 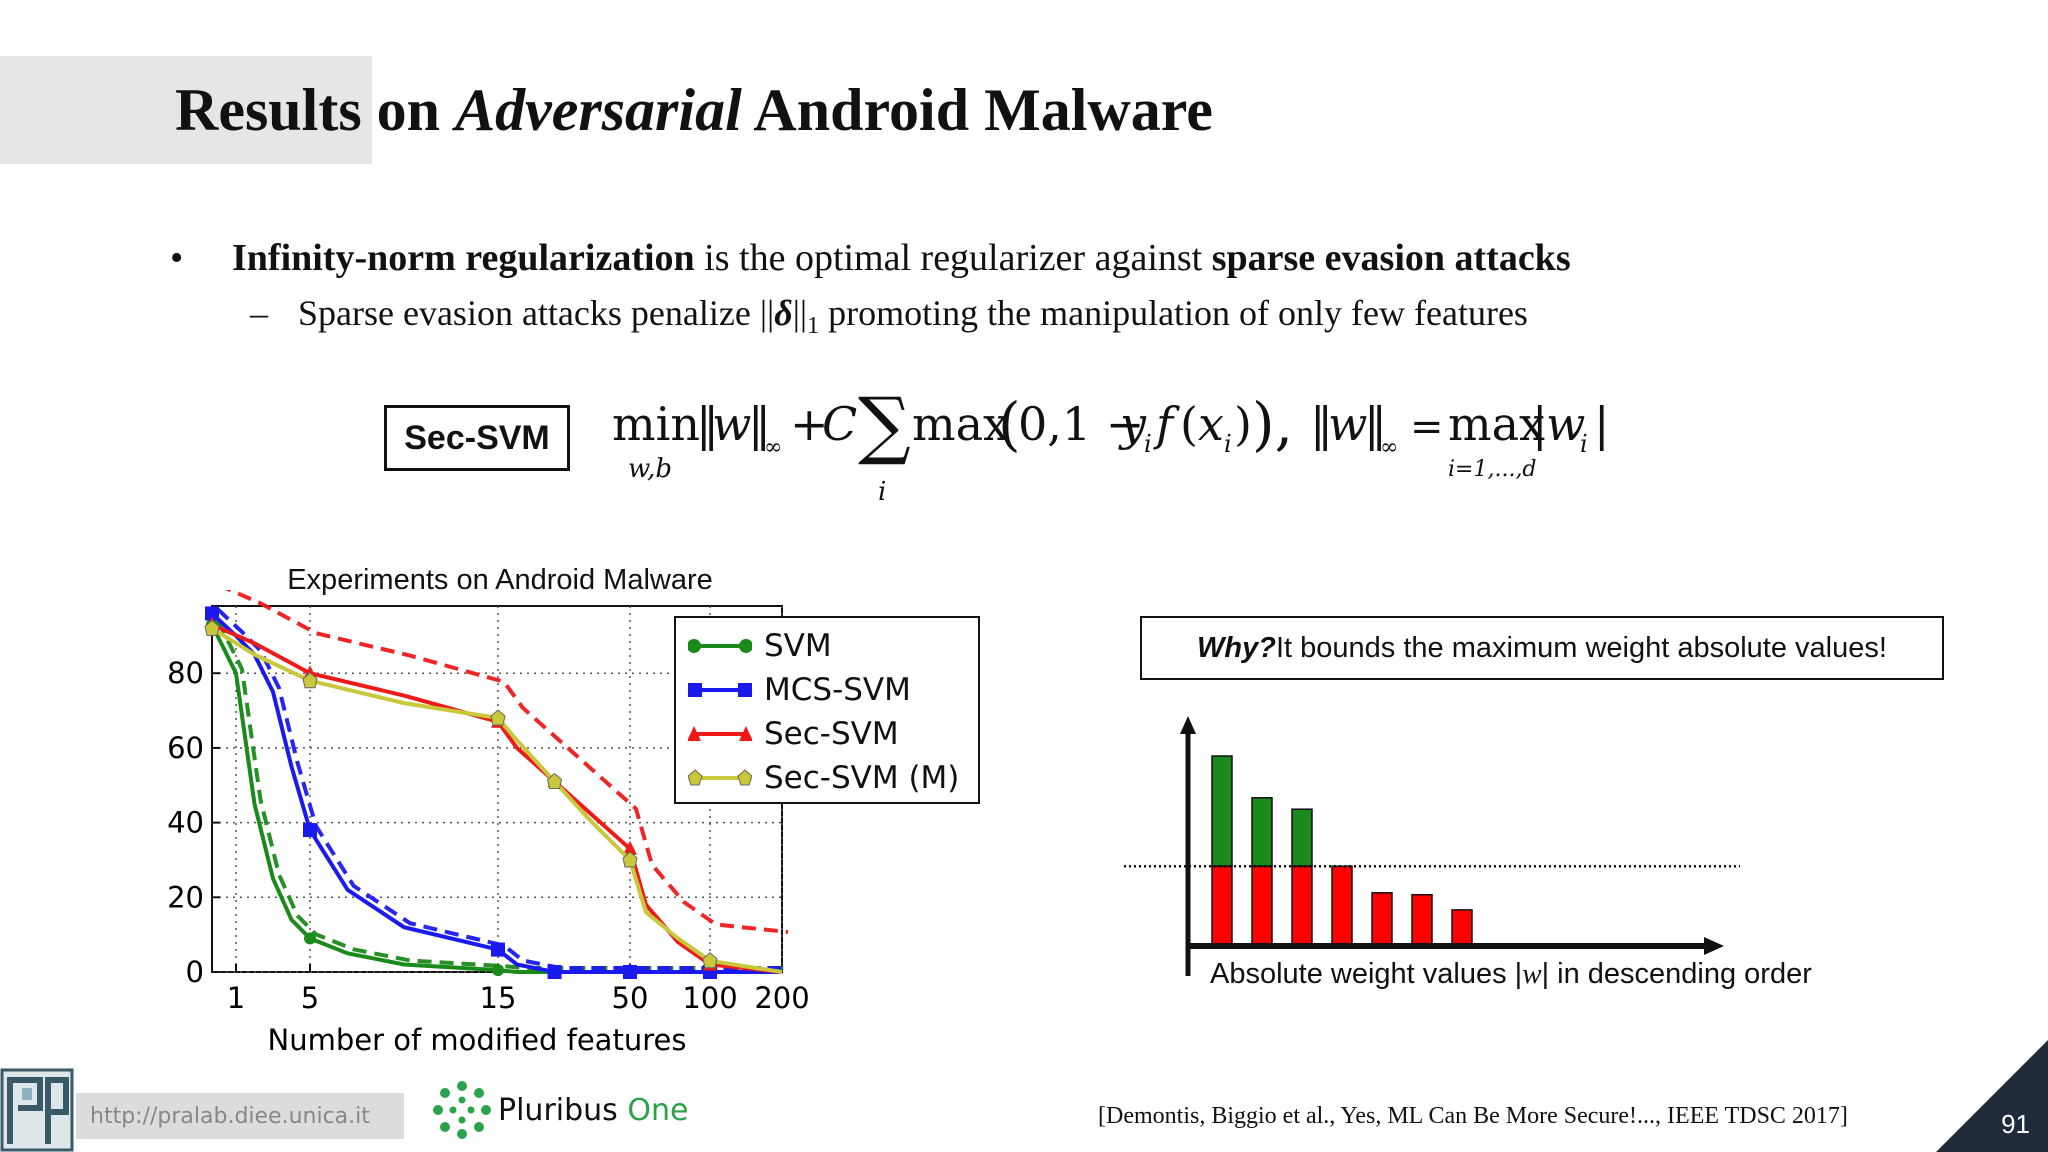 What do you see at coordinates (827, 734) in the screenshot?
I see `legend-item-sec-svm: Sec-SVM` at bounding box center [827, 734].